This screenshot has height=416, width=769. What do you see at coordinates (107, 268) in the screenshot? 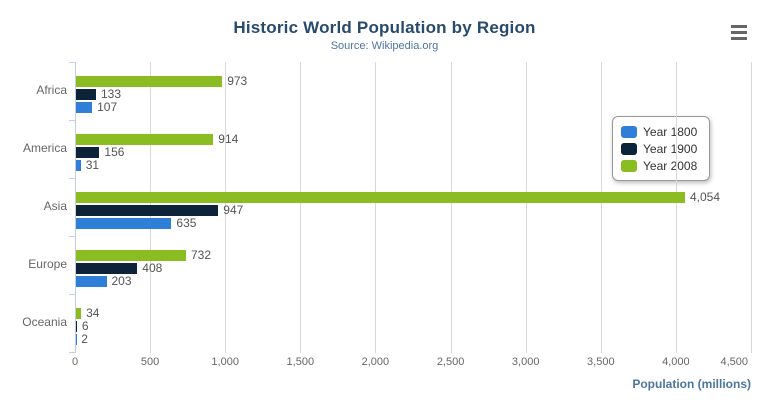
I see `bar-europe-year-1900` at bounding box center [107, 268].